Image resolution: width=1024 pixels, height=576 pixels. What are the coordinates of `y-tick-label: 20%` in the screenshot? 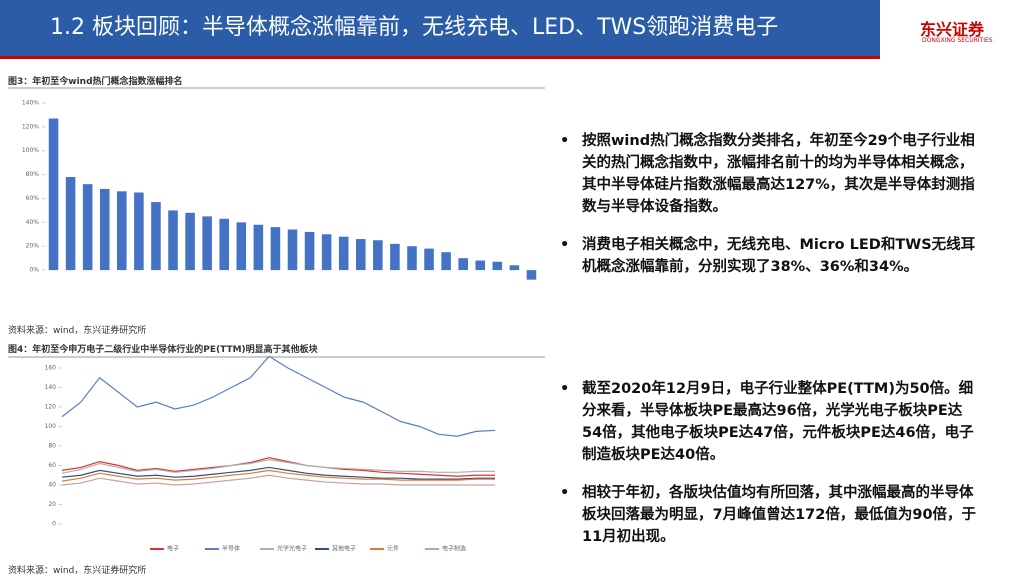 It's located at (33, 246).